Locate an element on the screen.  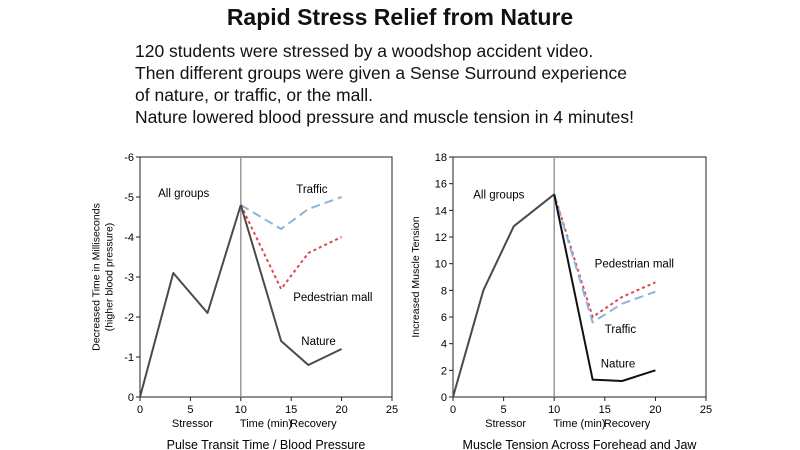
y-tick-label: 14 is located at coordinates (441, 211).